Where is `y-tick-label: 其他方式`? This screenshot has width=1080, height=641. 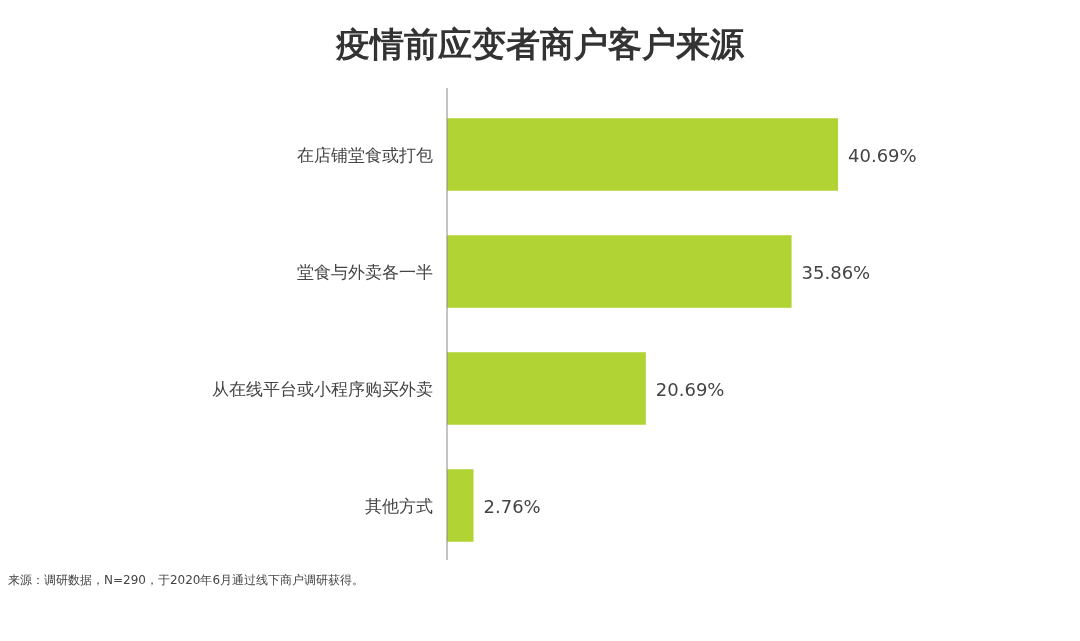
y-tick-label: 其他方式 is located at coordinates (399, 505).